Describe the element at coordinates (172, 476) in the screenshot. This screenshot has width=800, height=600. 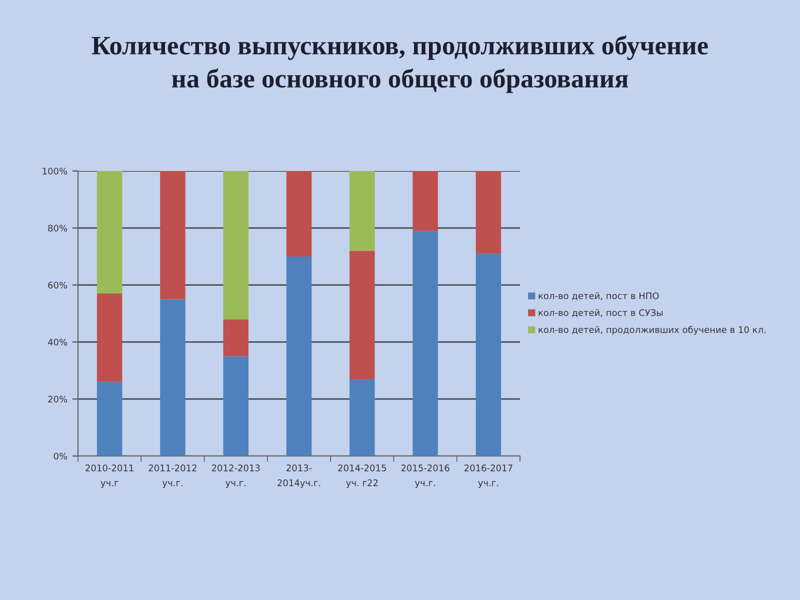
I see `x-tick-label: 2011-2012 уч.г.` at that location.